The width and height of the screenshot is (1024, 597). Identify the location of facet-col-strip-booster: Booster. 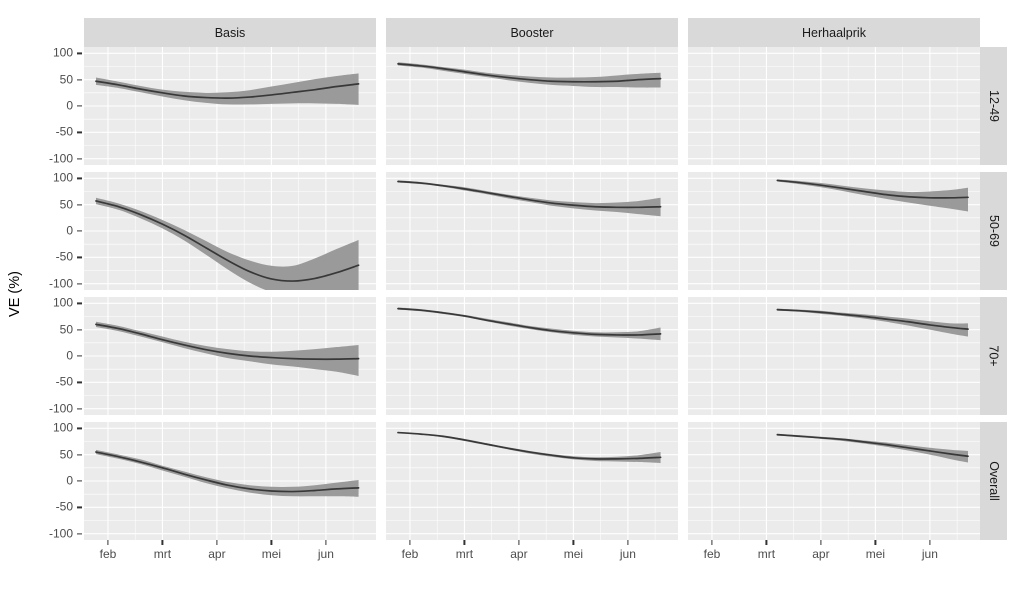
(532, 32).